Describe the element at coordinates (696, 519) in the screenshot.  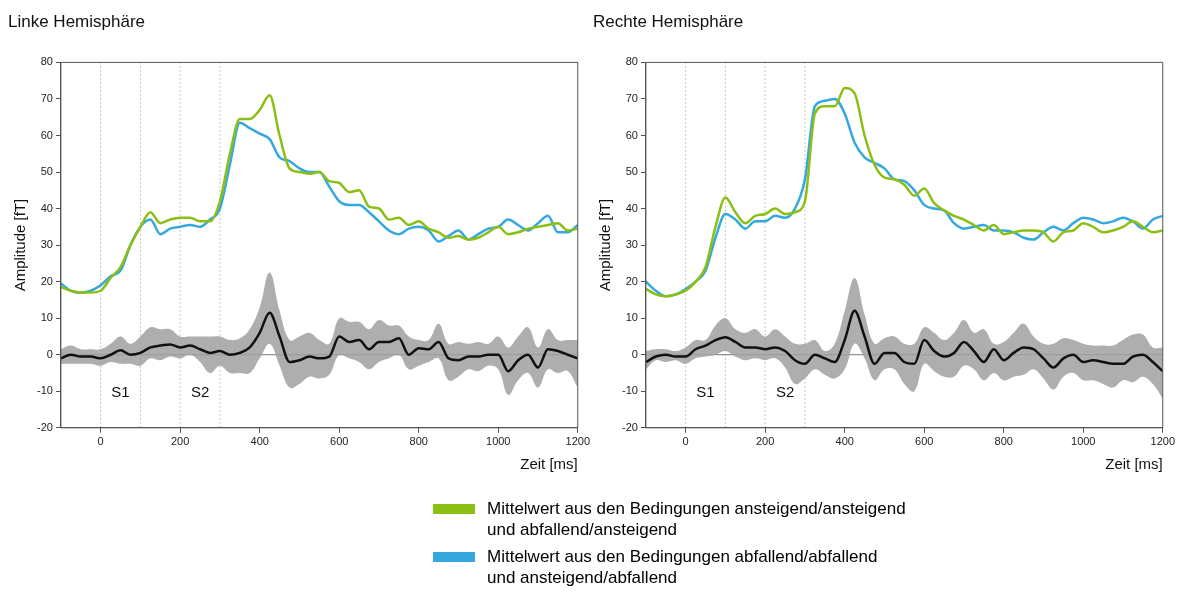
I see `legend-label: Mittelwert aus den Bedingungen ansteigend/ansteigend und abfallend/ansteigend` at that location.